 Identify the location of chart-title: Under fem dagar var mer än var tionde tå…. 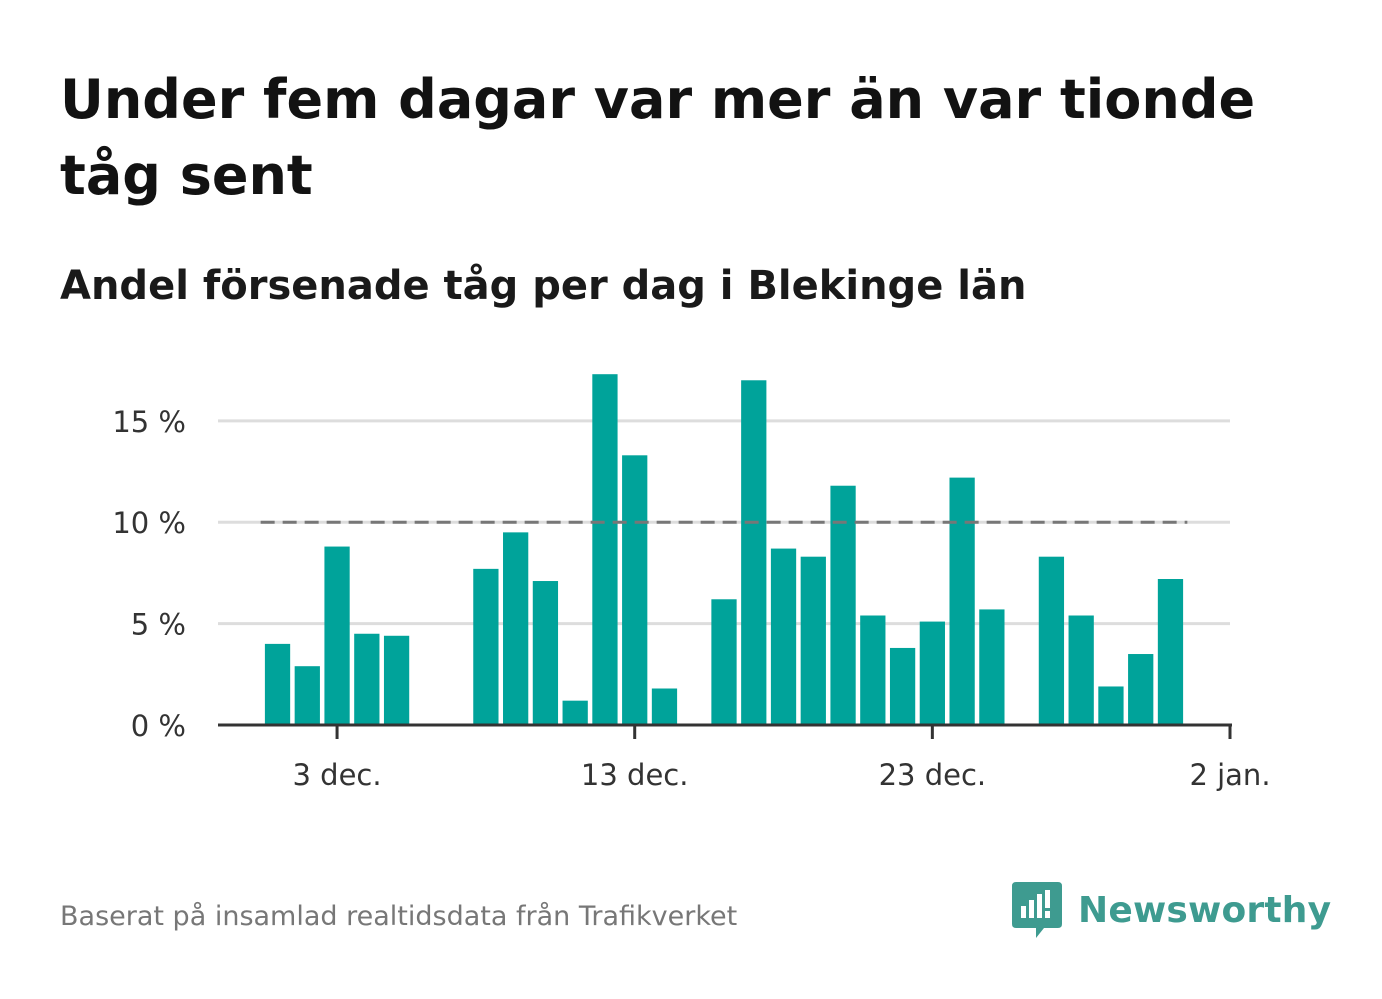
(658, 137).